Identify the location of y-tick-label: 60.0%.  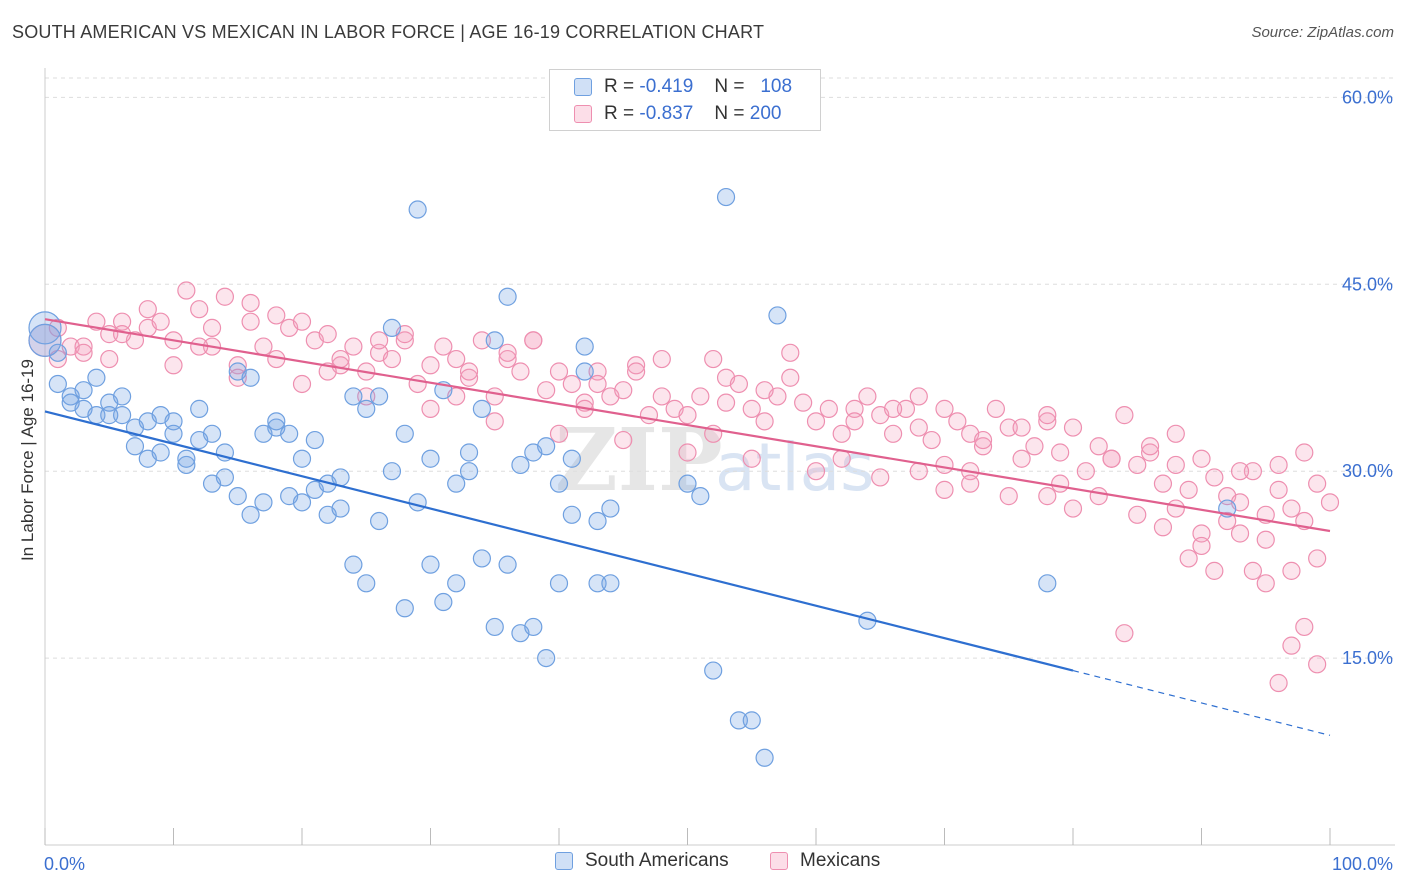
(1367, 97).